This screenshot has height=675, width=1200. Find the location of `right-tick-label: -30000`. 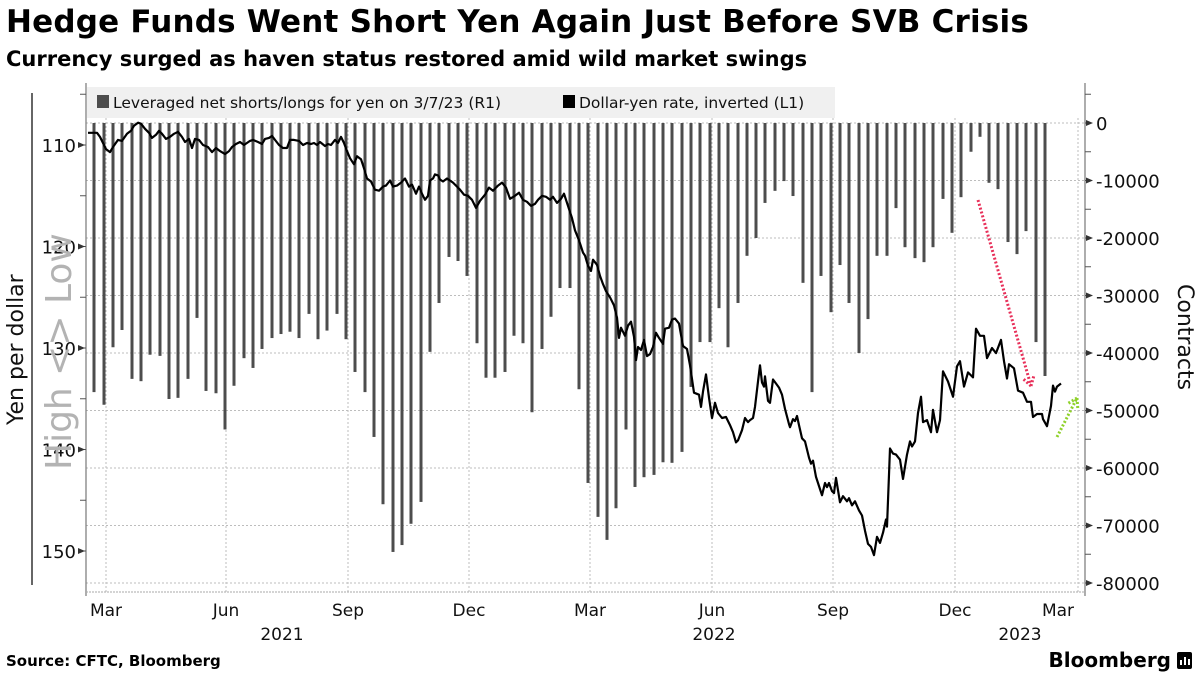

right-tick-label: -30000 is located at coordinates (1128, 297).